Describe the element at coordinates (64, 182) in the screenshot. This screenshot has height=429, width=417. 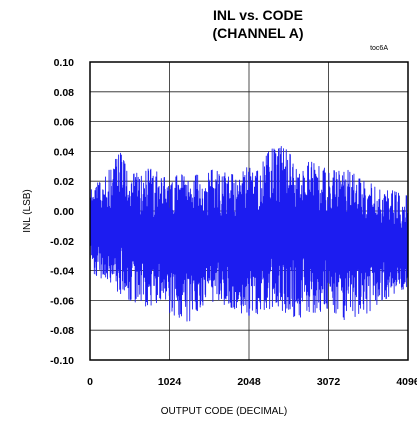
I see `y-tick-label: 0.02` at that location.